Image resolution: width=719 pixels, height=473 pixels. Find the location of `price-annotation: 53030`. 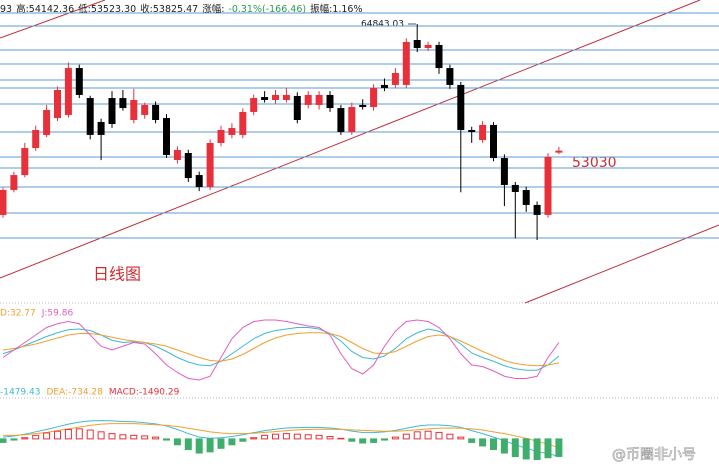

price-annotation: 53030 is located at coordinates (594, 163).